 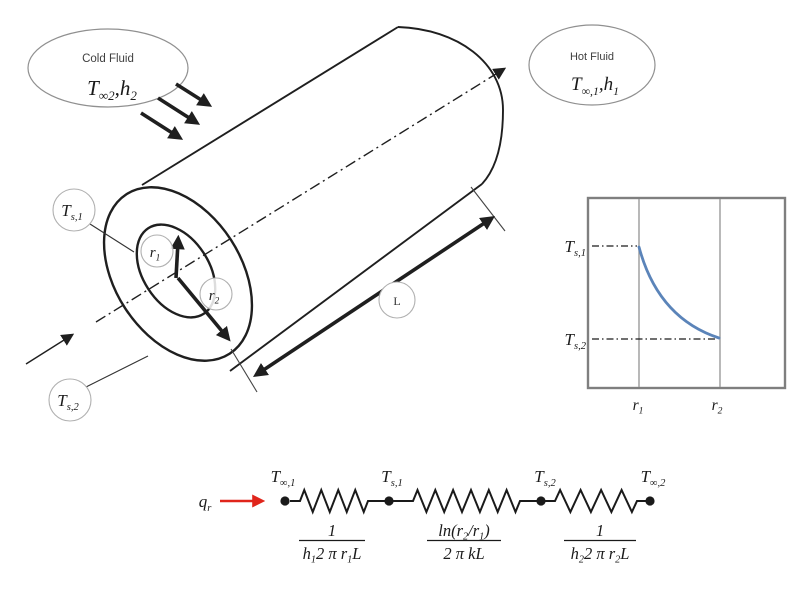 What do you see at coordinates (108, 68) in the screenshot?
I see `cold-fluid-ellipse` at bounding box center [108, 68].